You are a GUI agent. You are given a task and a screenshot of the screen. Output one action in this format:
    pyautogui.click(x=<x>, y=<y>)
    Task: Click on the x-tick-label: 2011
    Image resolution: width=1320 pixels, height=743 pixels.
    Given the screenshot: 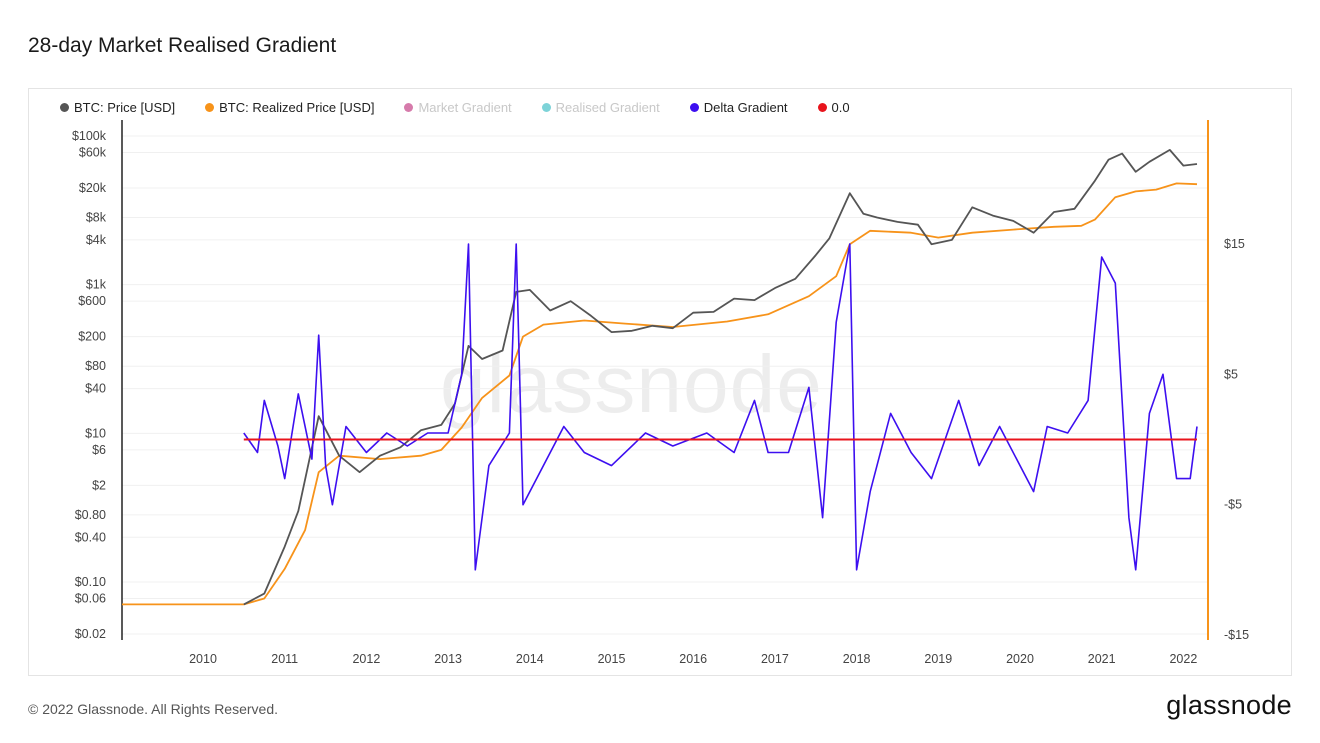 What is the action you would take?
    pyautogui.click(x=284, y=659)
    